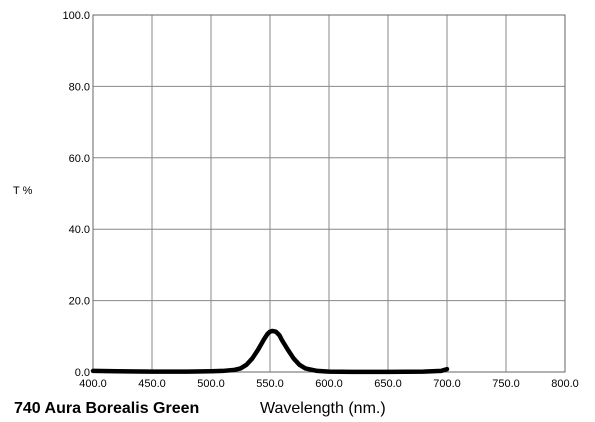 This screenshot has height=422, width=595. Describe the element at coordinates (152, 384) in the screenshot. I see `x-tick-label: 450.0` at that location.